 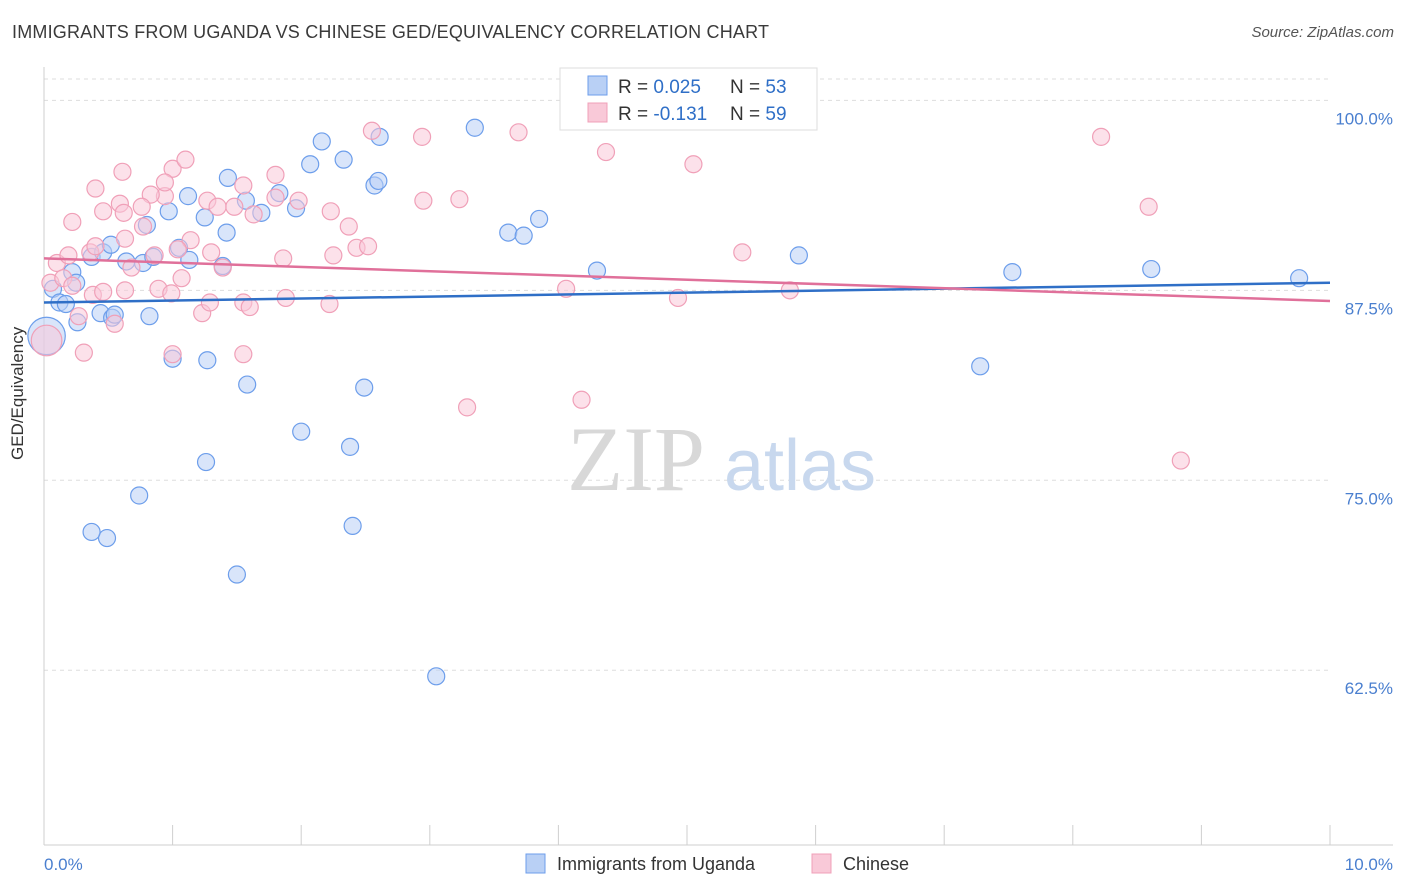 I want to click on x-tick-labels: 0.0% 10.0%, so click(x=718, y=864).